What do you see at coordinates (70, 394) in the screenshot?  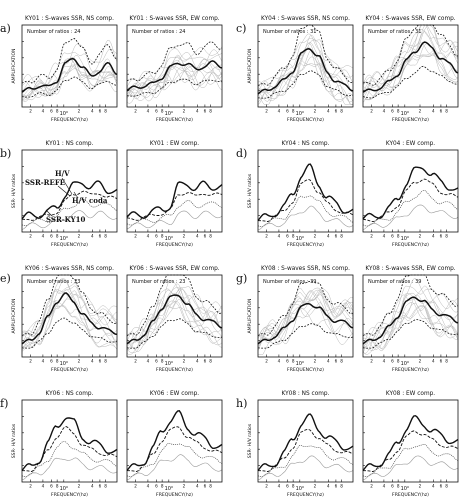 I see `panel-title: KY06 : NS comp.` at bounding box center [70, 394].